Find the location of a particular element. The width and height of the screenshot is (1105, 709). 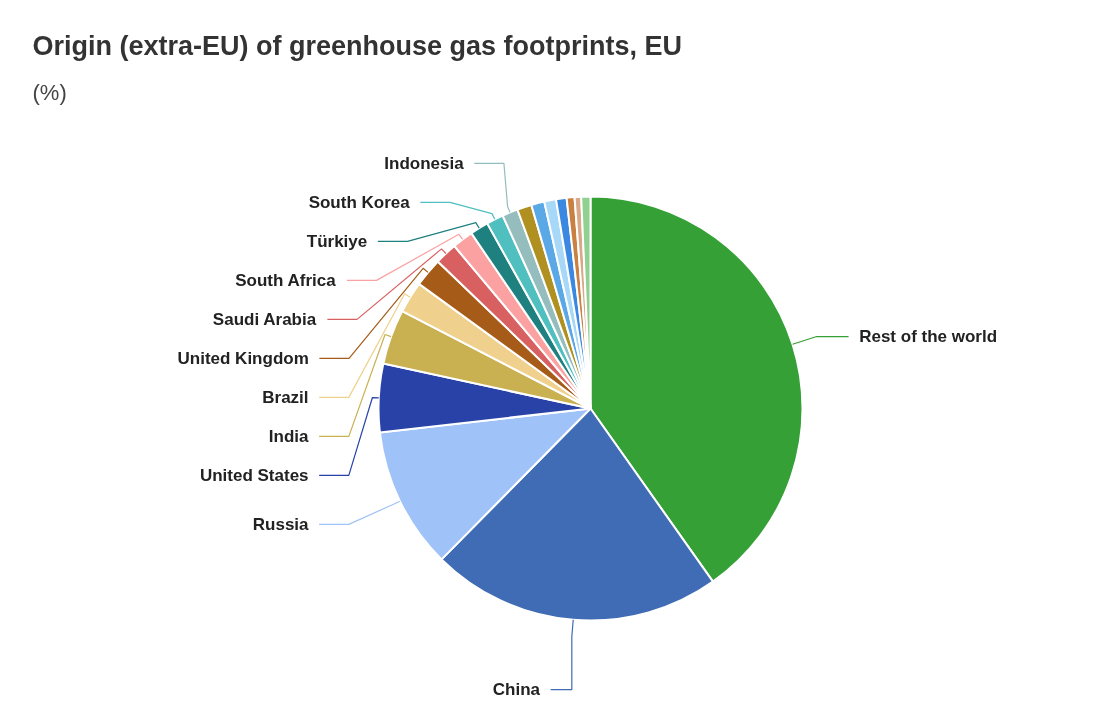

slice-label: United Kingdom is located at coordinates (243, 358).